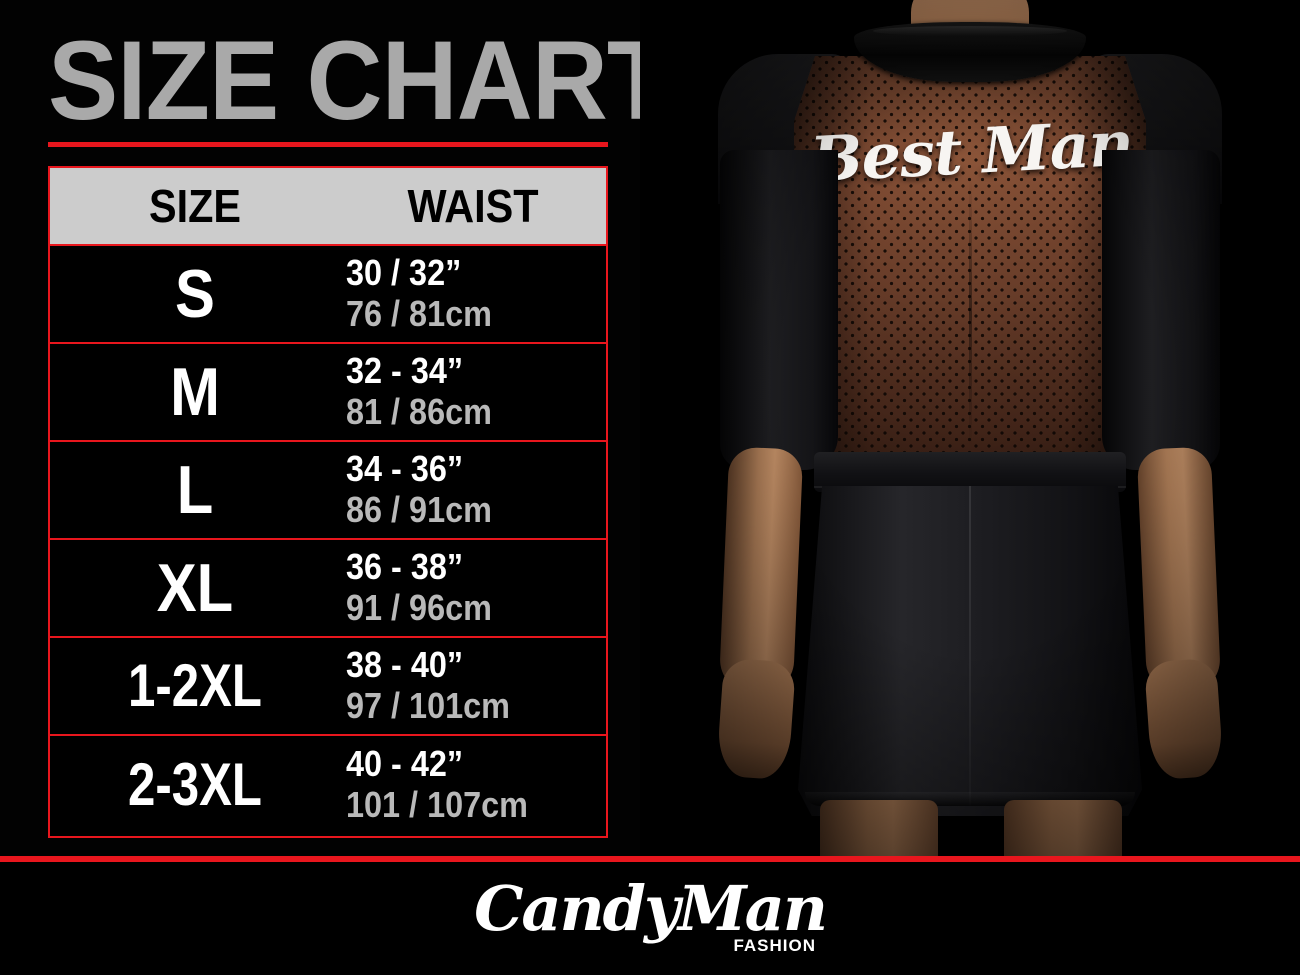 Image resolution: width=1300 pixels, height=975 pixels. What do you see at coordinates (970, 646) in the screenshot?
I see `garment-skirt-seam` at bounding box center [970, 646].